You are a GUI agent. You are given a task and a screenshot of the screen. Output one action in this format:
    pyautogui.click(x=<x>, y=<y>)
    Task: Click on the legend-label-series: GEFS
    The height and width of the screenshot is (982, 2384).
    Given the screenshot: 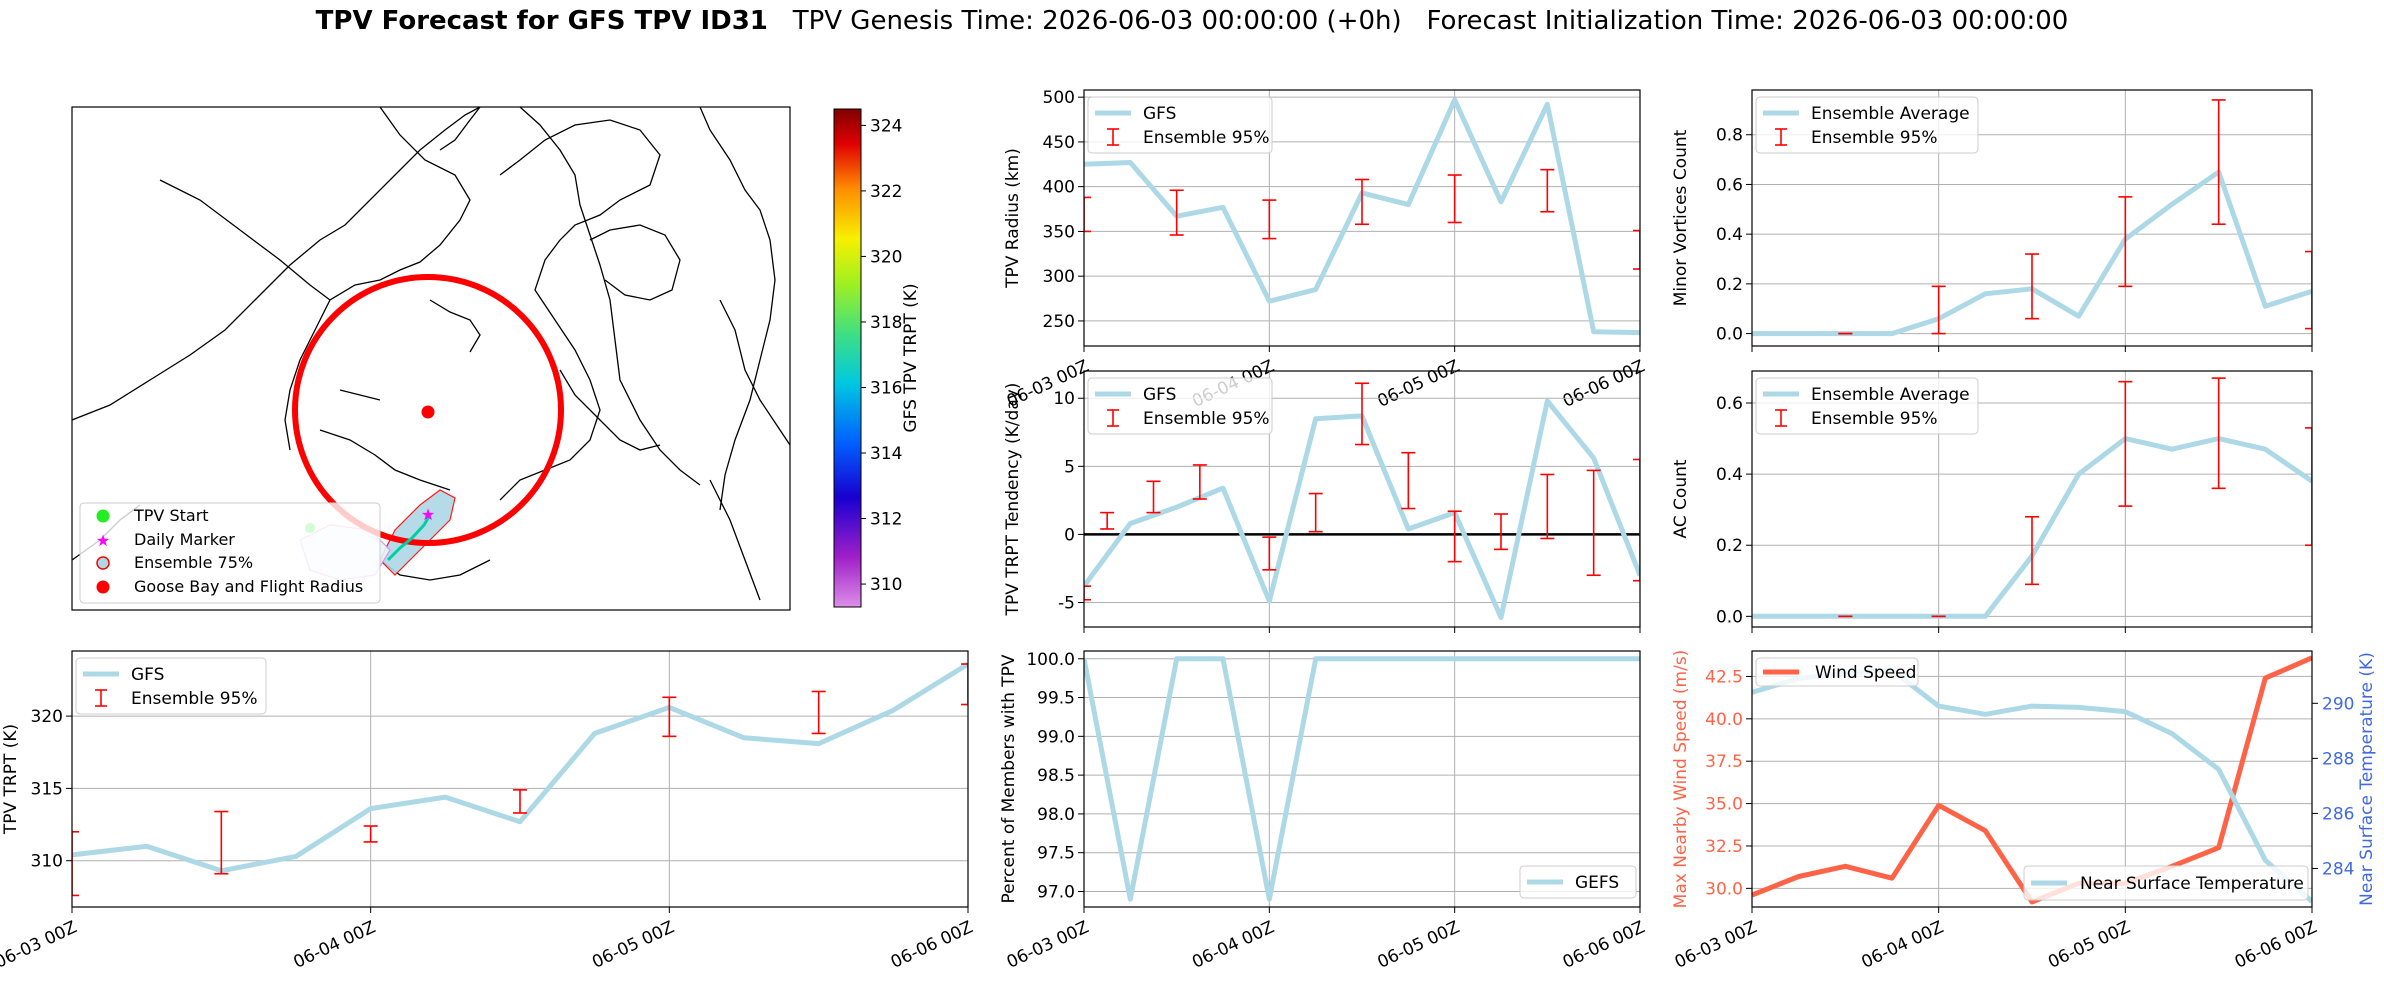 What is the action you would take?
    pyautogui.click(x=1597, y=883)
    